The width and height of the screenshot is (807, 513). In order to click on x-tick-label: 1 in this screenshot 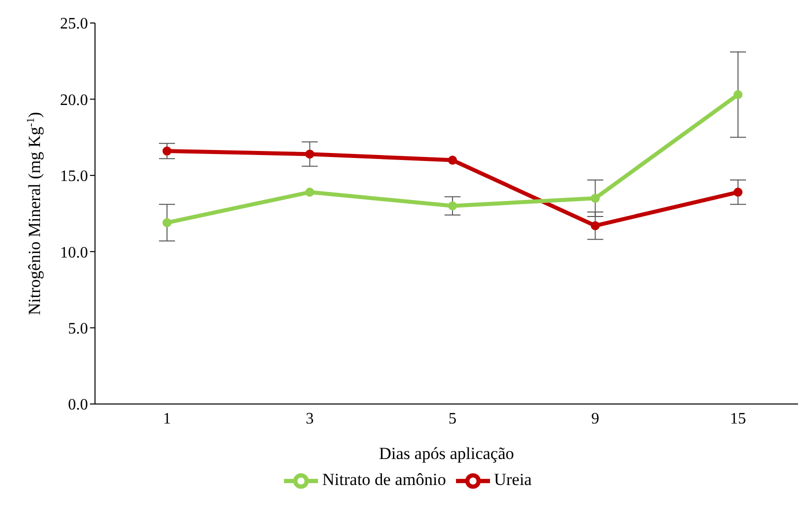, I will do `click(167, 419)`.